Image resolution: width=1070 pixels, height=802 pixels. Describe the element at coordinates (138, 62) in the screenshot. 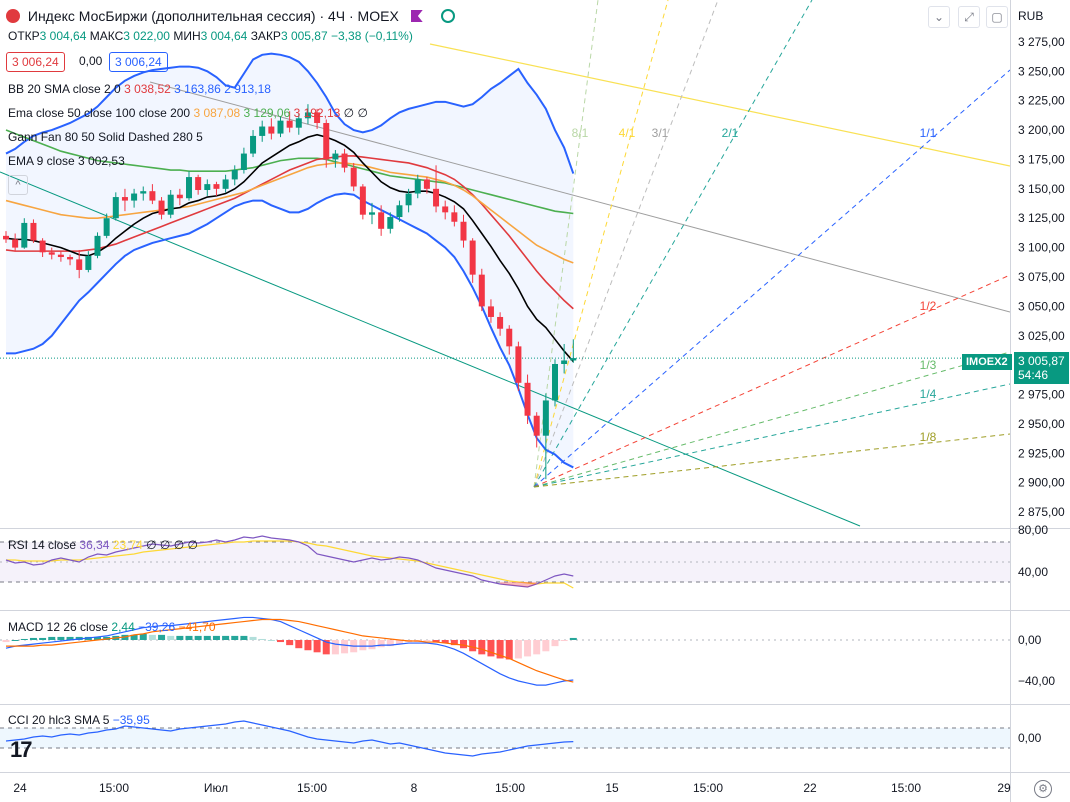

I see `buy-button: 3 006,24` at that location.